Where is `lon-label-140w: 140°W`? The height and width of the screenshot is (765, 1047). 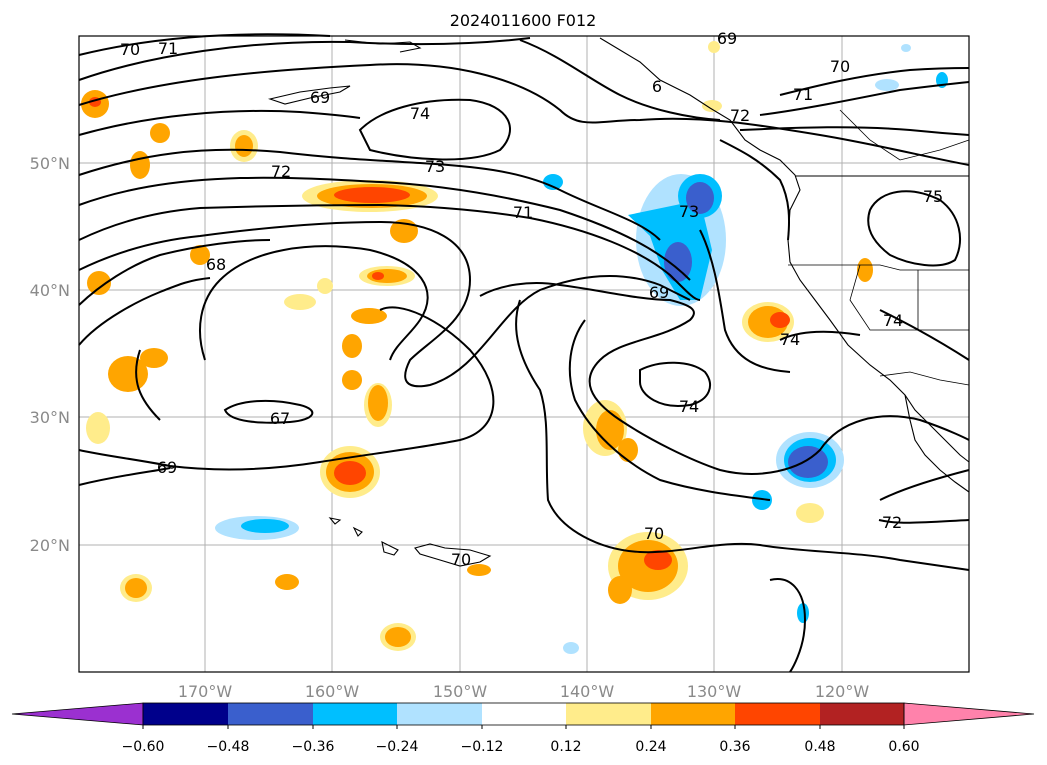 lon-label-140w: 140°W is located at coordinates (587, 691).